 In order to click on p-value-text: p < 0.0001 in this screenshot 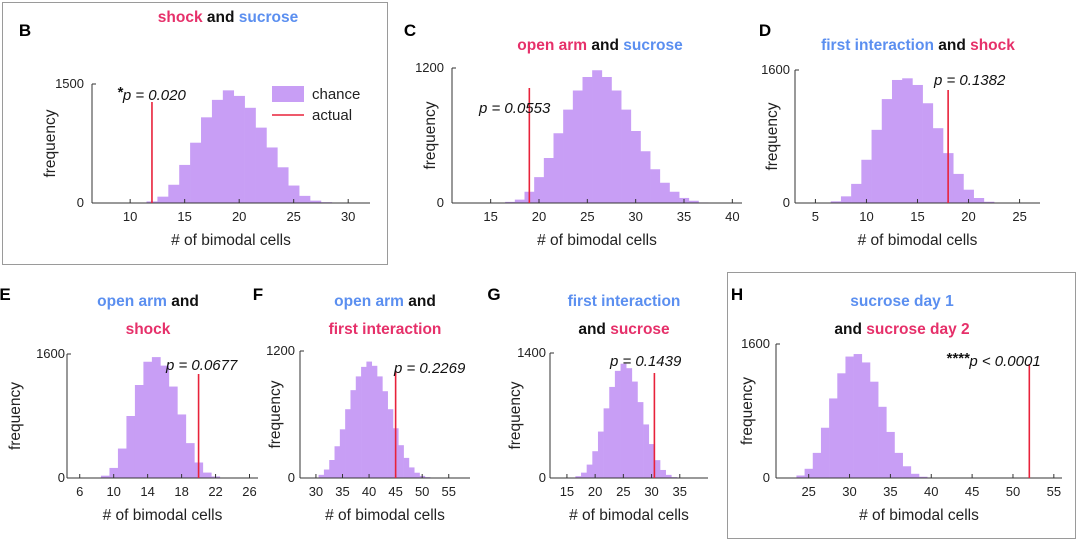, I will do `click(1004, 361)`.